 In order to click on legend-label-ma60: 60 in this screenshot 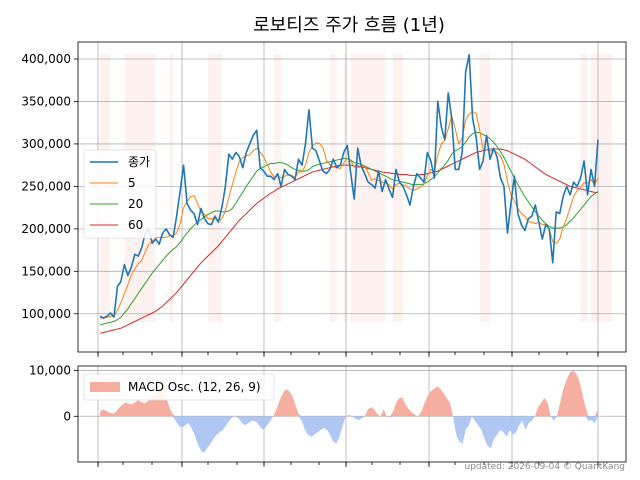, I will do `click(135, 225)`.